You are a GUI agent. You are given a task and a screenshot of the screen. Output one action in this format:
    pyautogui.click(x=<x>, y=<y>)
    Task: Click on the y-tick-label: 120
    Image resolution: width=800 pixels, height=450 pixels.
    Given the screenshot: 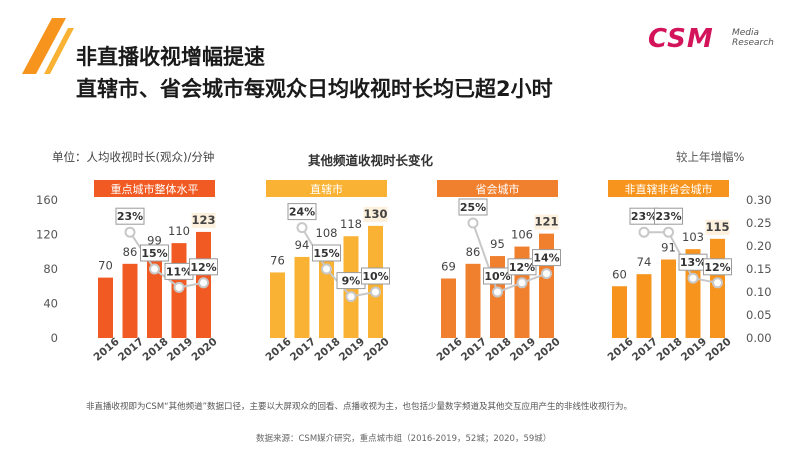 What is the action you would take?
    pyautogui.click(x=47, y=235)
    